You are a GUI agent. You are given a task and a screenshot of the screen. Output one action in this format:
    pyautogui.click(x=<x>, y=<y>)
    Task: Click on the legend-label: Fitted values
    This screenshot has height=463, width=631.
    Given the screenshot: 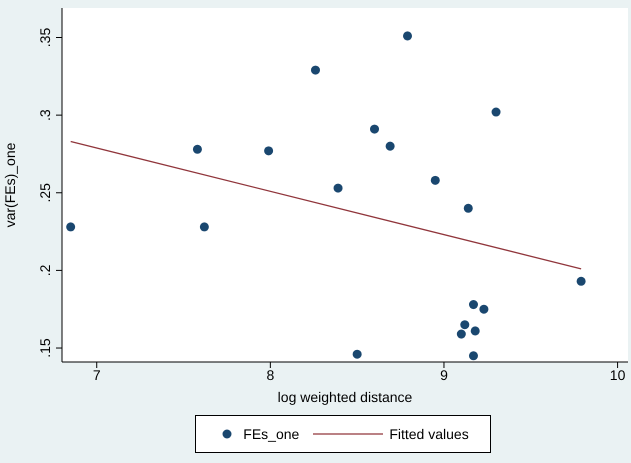 What is the action you would take?
    pyautogui.click(x=429, y=434)
    